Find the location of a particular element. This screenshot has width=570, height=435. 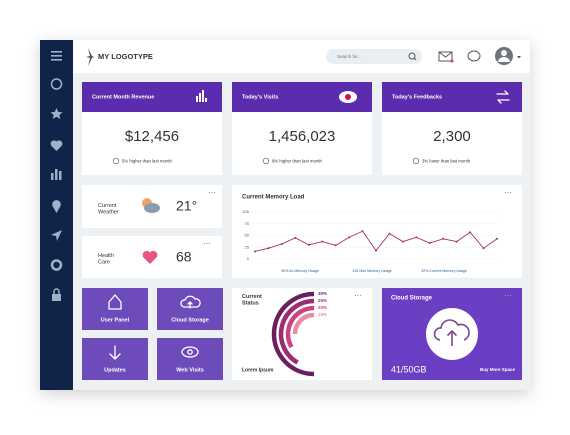

y-tick-label: 75 is located at coordinates (247, 223).